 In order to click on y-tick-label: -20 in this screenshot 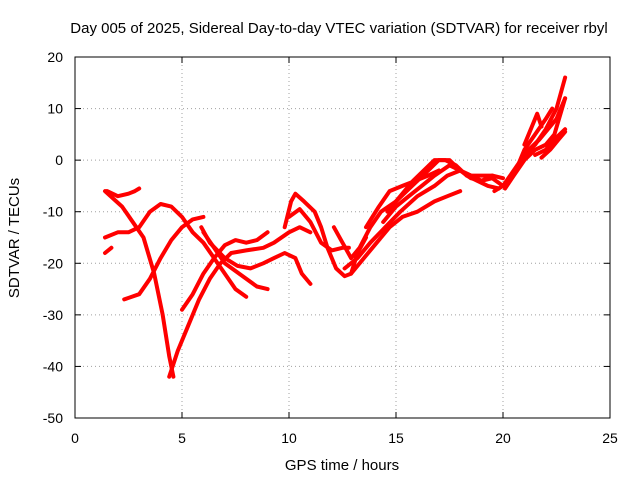, I will do `click(53, 263)`.